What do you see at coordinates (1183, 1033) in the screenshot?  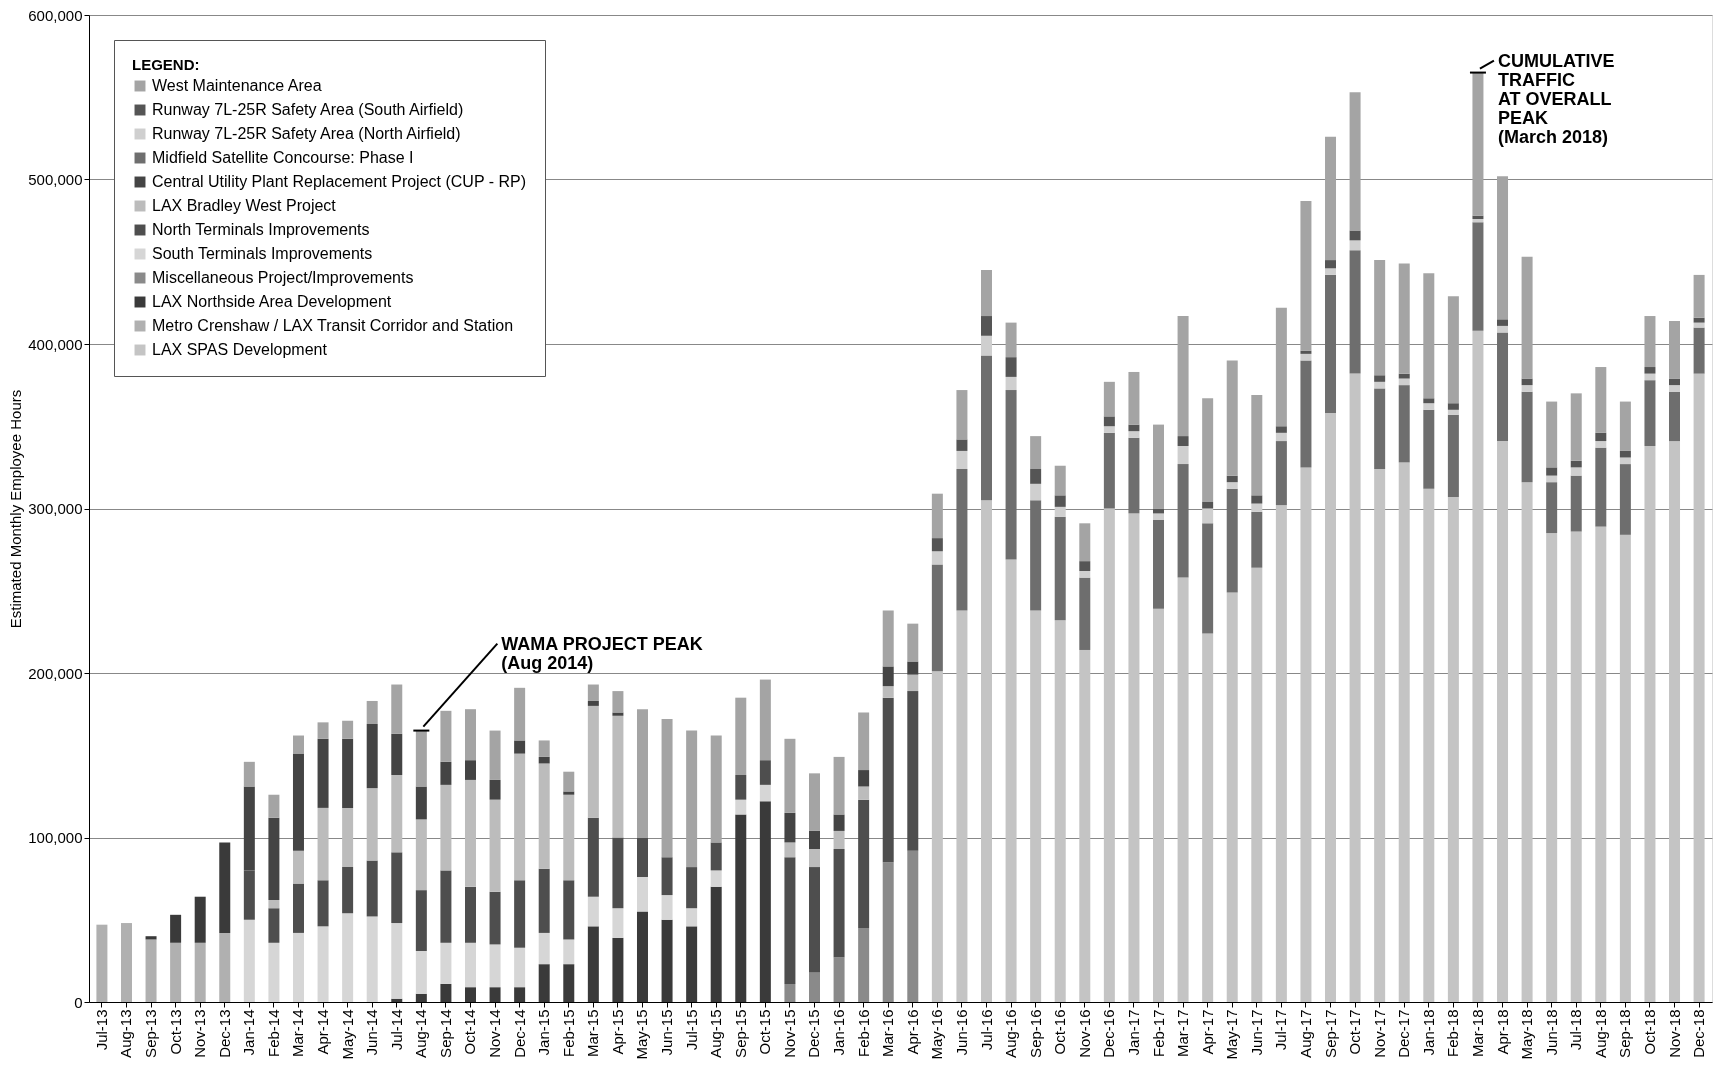 I see `x-tick-label: Mar-17` at bounding box center [1183, 1033].